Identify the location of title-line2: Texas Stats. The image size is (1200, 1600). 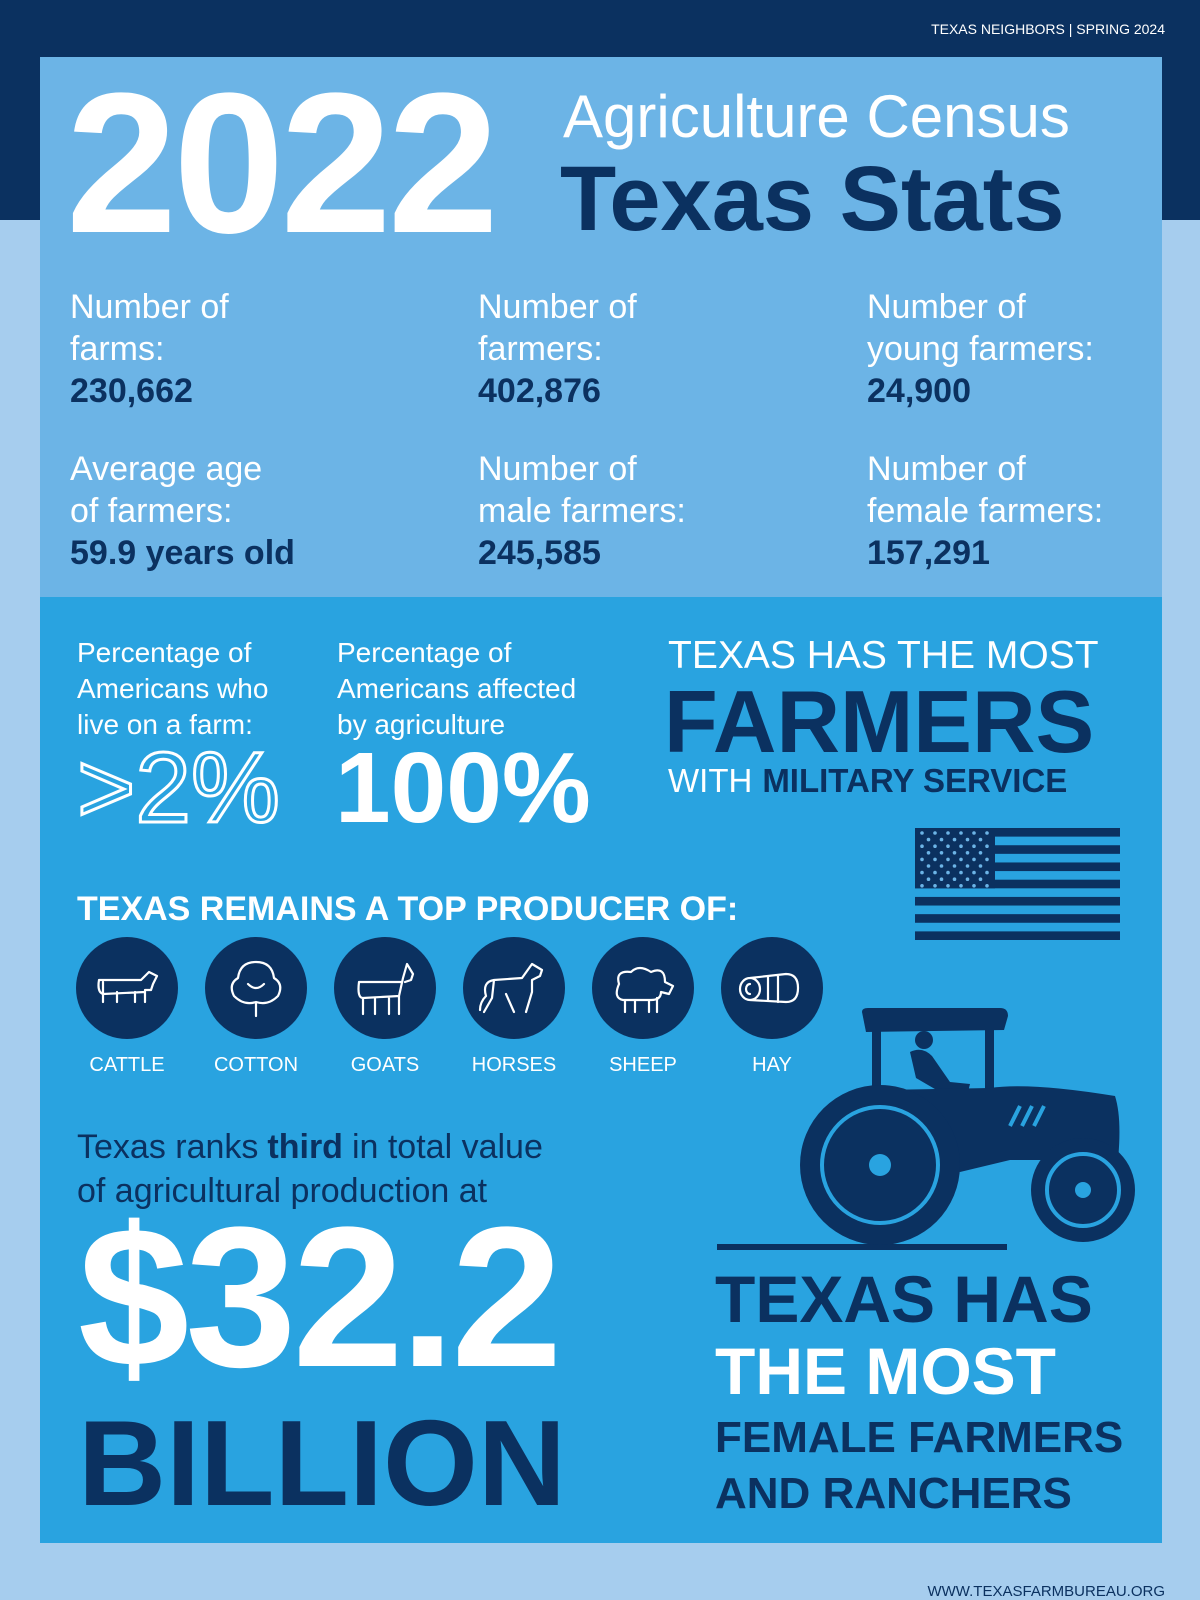
(812, 199).